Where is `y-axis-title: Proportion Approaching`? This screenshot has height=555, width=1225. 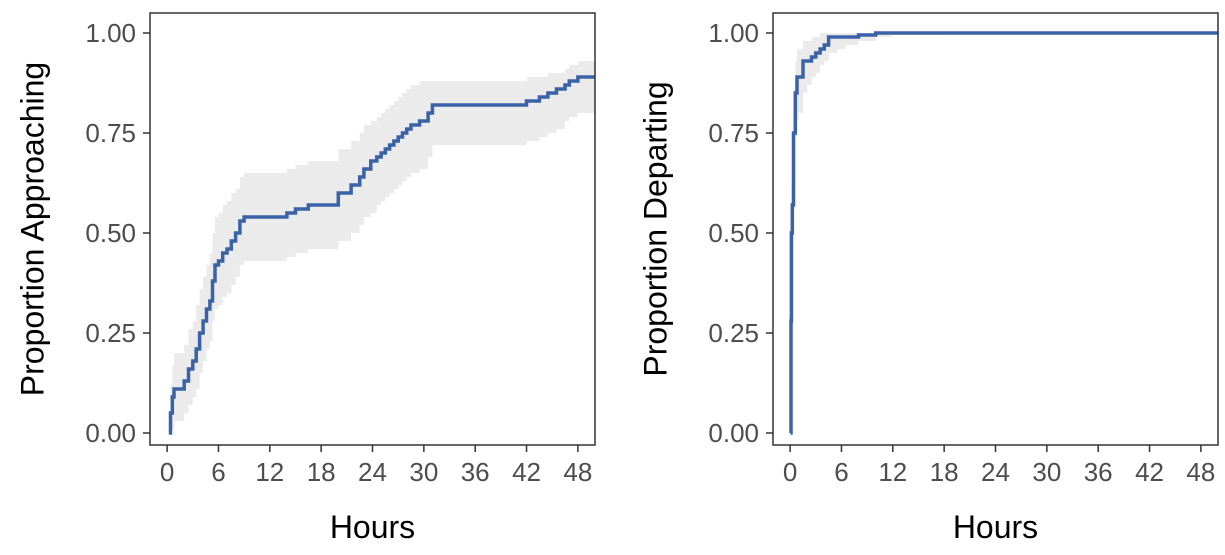
y-axis-title: Proportion Approaching is located at coordinates (32, 229).